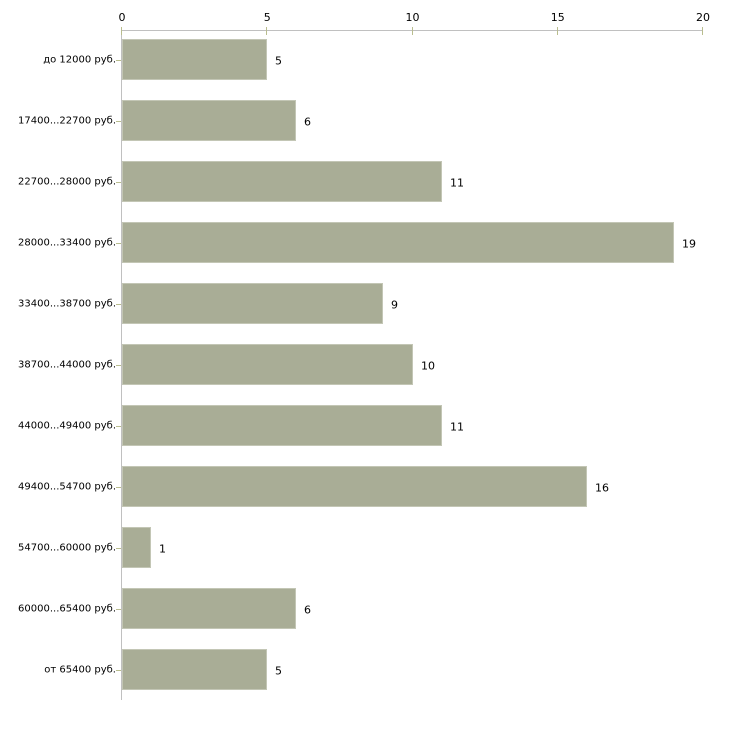  Describe the element at coordinates (67, 181) in the screenshot. I see `category-label: 22700...28000 руб.` at that location.